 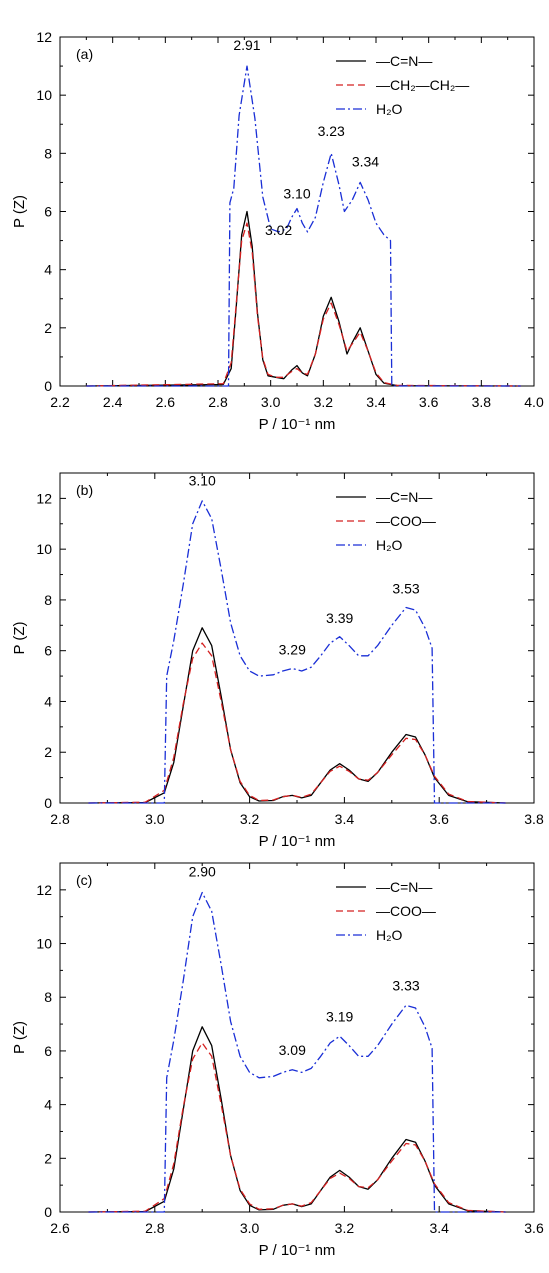 What do you see at coordinates (60, 402) in the screenshot?
I see `x-tick-label: 2.2` at bounding box center [60, 402].